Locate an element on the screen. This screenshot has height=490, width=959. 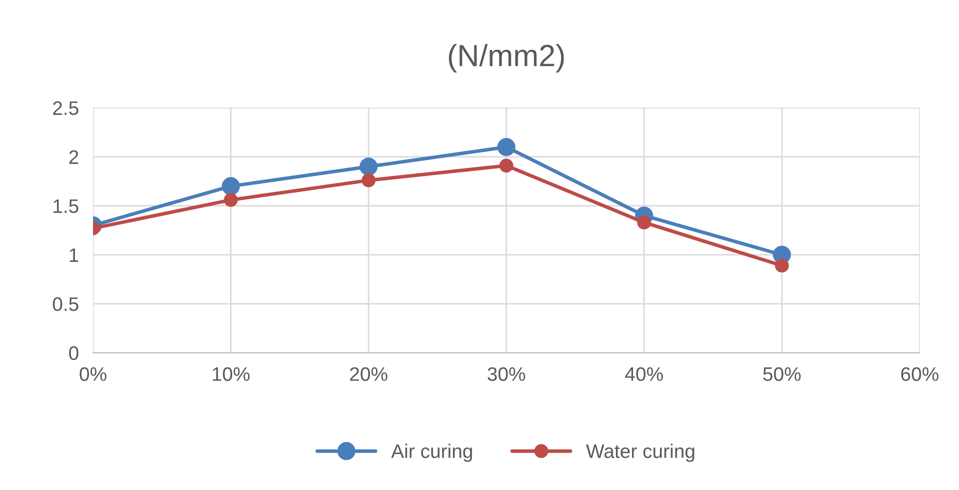
x-tick-label: 50% is located at coordinates (782, 374).